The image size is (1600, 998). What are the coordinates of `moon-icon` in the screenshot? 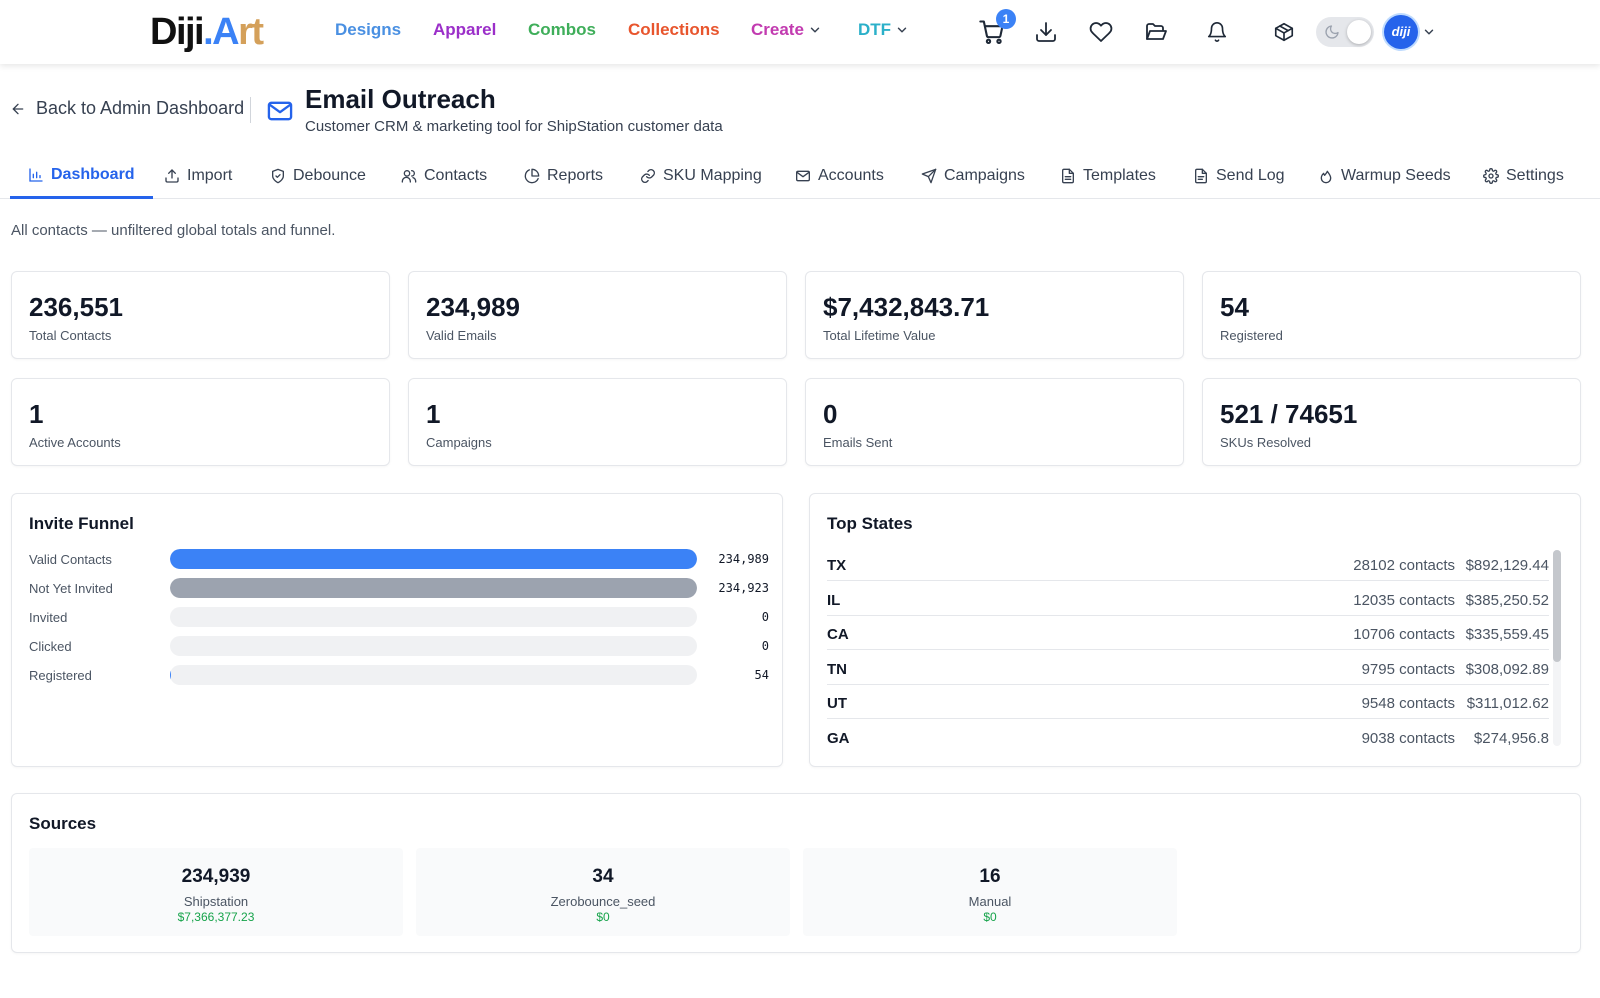 It's located at (1332, 32).